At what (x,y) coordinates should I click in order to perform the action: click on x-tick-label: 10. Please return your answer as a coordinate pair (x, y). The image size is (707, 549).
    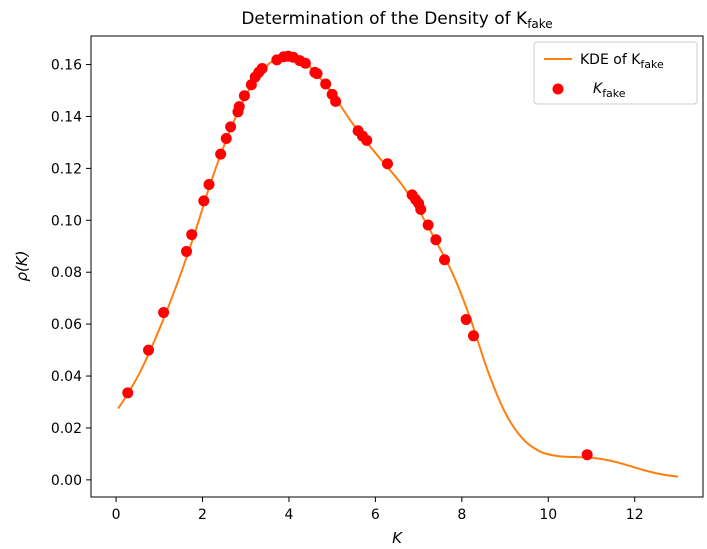
    Looking at the image, I should click on (548, 515).